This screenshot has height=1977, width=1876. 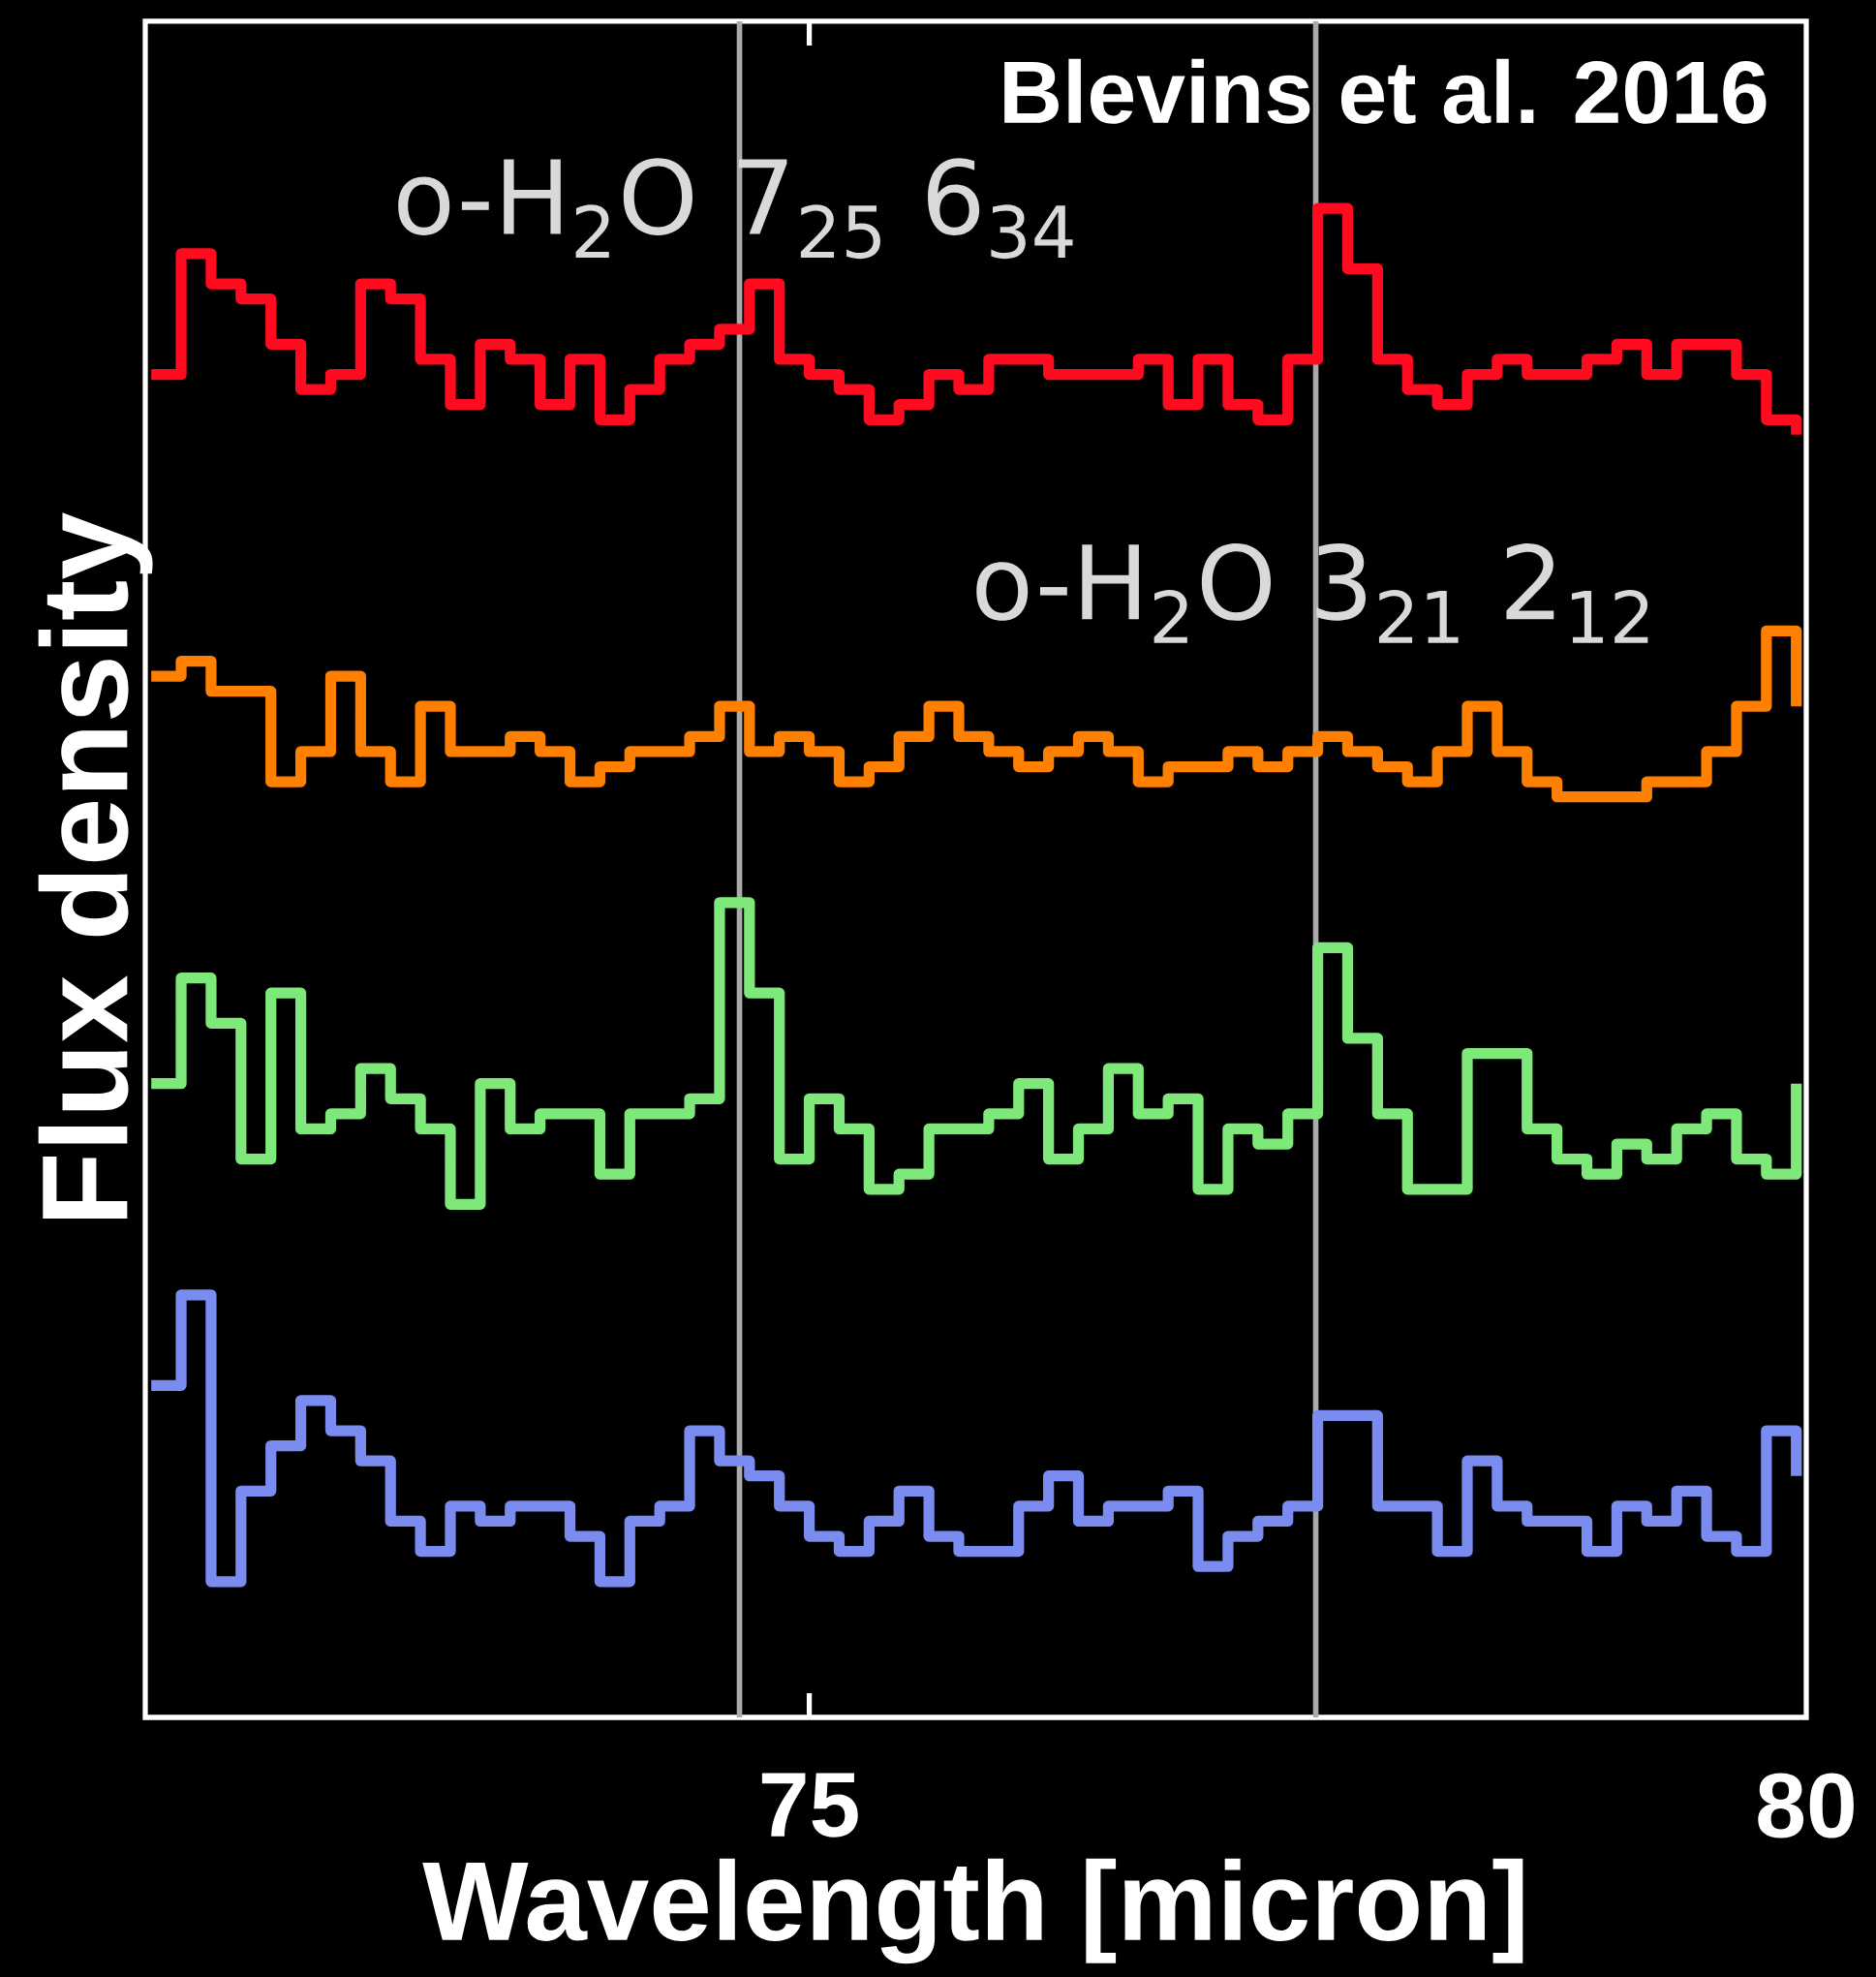 I want to click on x-tick-label: 80, so click(x=1806, y=1805).